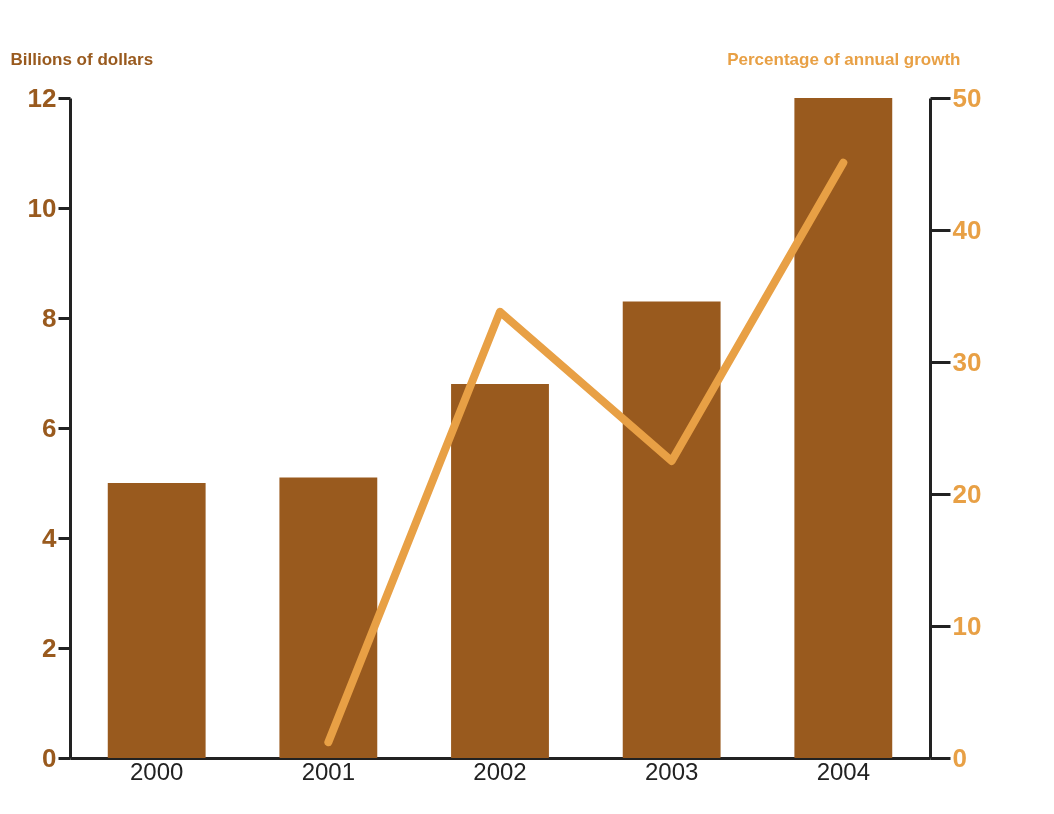 The image size is (1054, 814). I want to click on y-tick-label: 2, so click(49, 647).